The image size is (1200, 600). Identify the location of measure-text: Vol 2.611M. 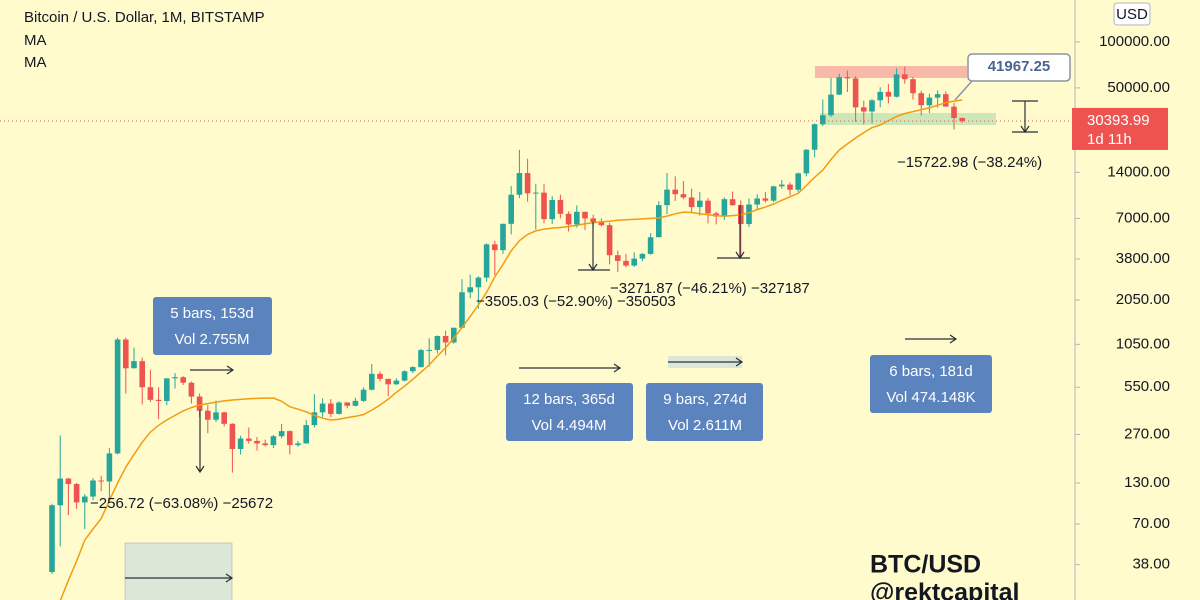
(705, 425).